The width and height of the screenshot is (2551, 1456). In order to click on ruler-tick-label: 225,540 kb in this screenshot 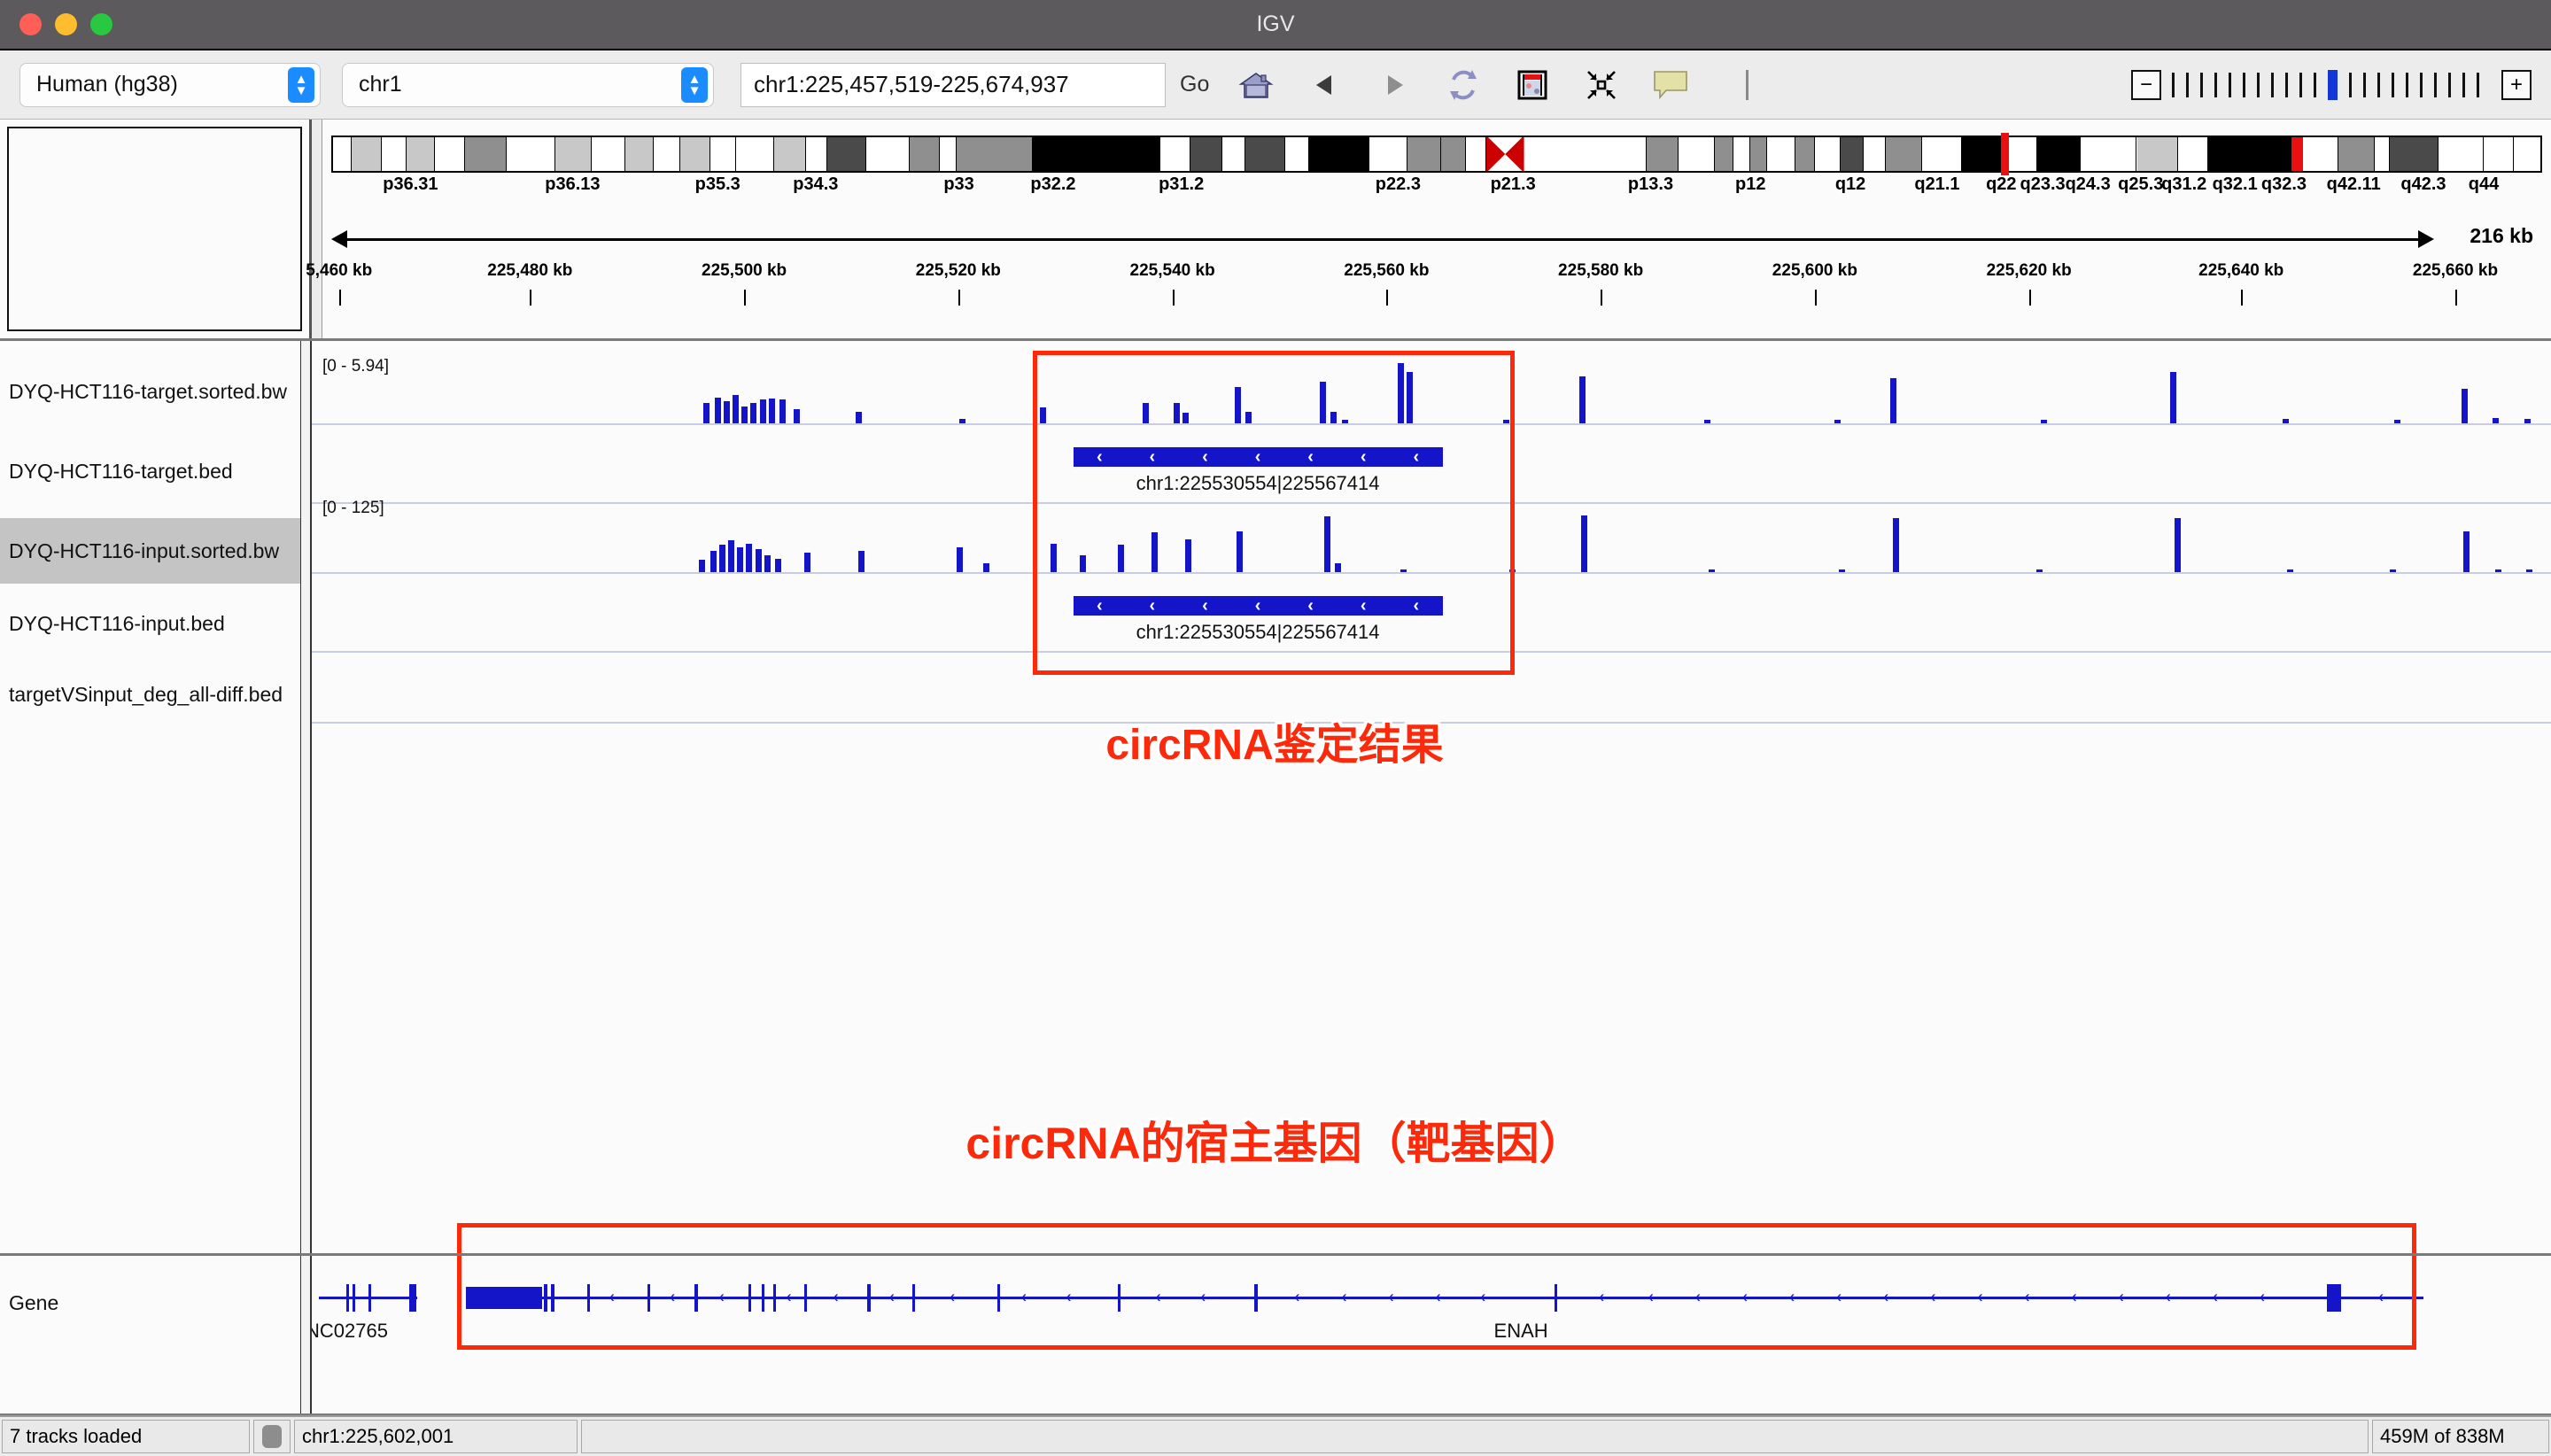, I will do `click(1172, 270)`.